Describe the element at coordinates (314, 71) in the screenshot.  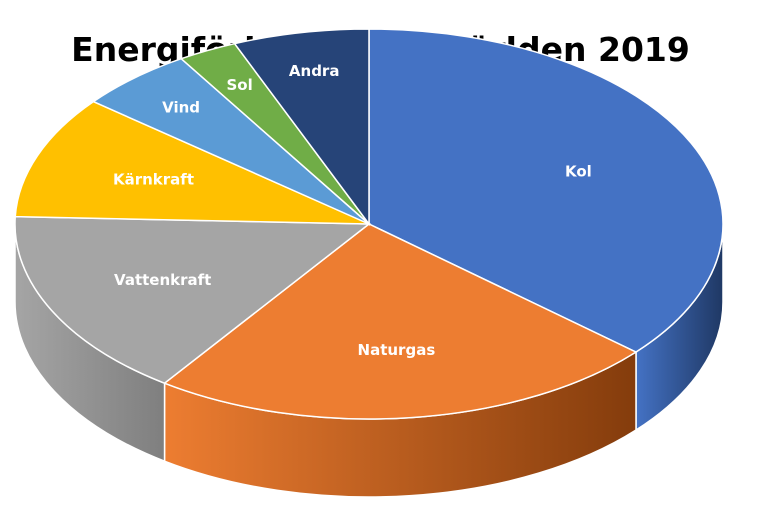
I see `slice-label-andra: Andra` at that location.